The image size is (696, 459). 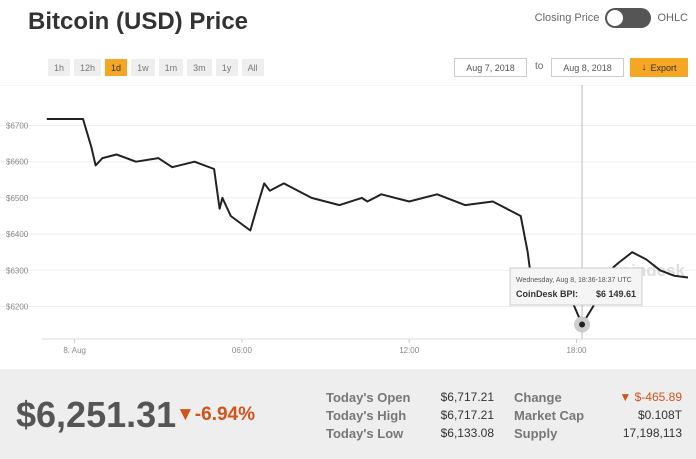 What do you see at coordinates (17, 126) in the screenshot?
I see `y-tick-label: $6700` at bounding box center [17, 126].